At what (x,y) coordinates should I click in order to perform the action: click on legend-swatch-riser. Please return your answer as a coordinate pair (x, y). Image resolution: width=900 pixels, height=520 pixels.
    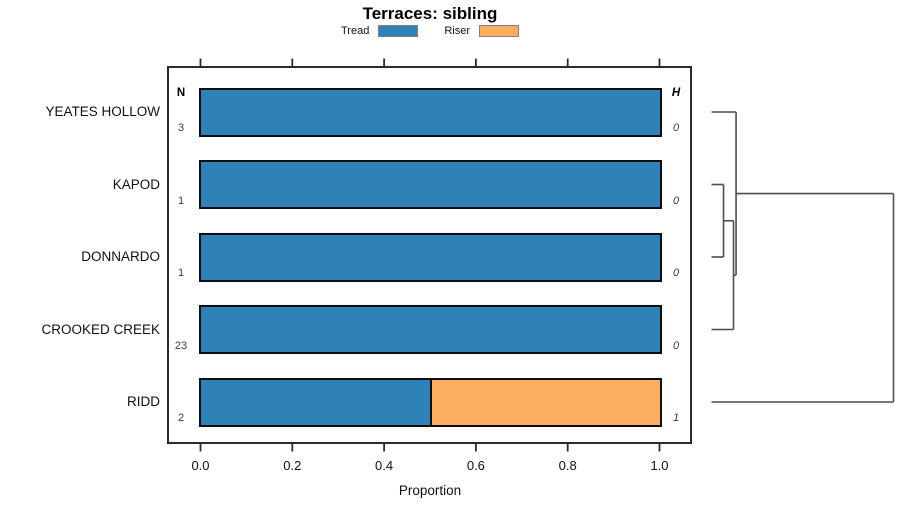
    Looking at the image, I should click on (499, 31).